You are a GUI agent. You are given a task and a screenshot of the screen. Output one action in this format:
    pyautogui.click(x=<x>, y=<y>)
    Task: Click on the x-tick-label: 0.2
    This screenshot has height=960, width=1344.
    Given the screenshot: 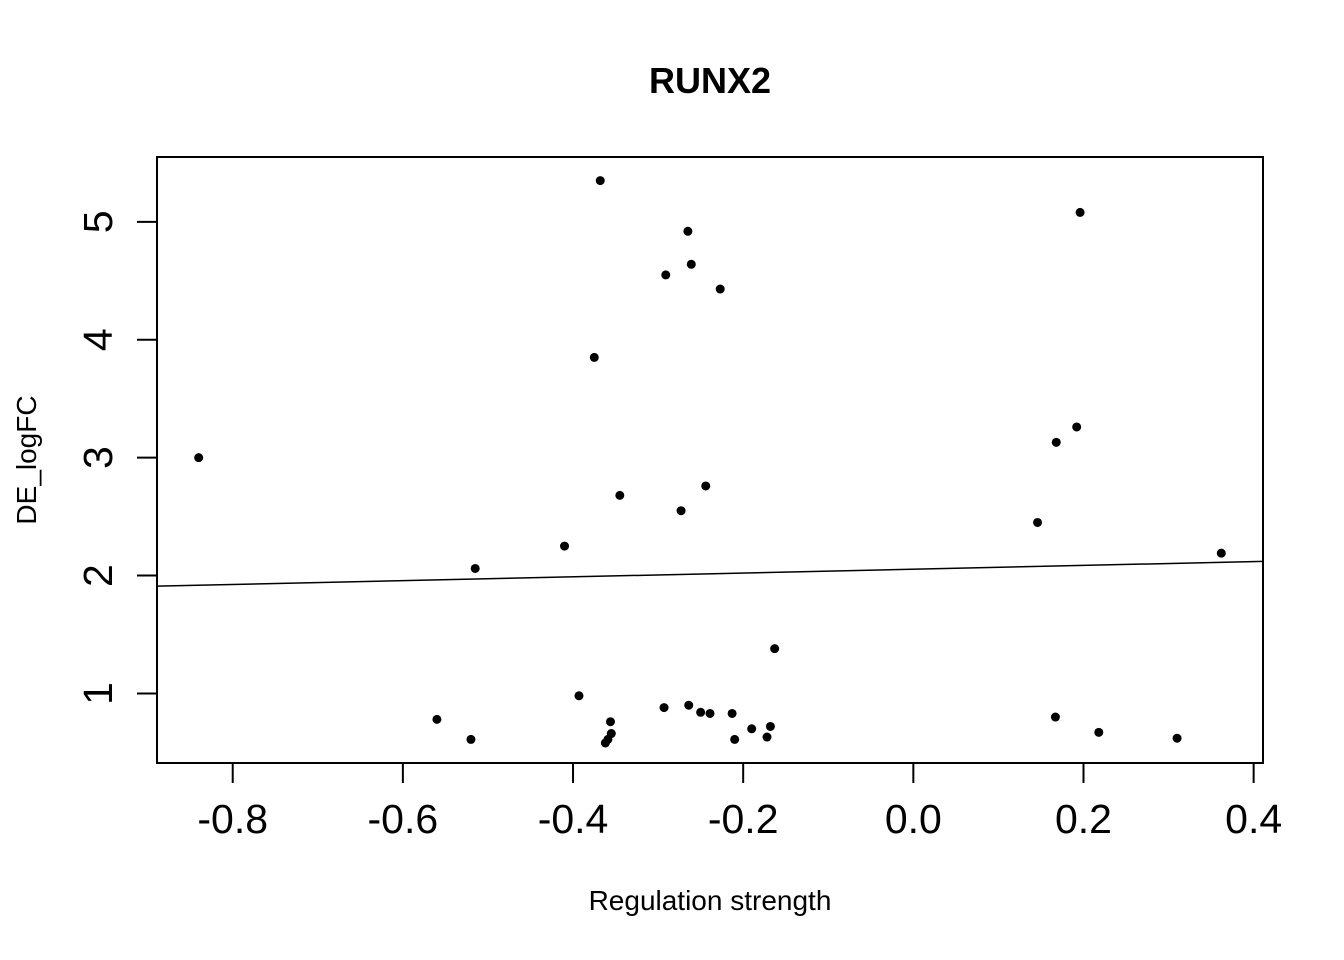 What is the action you would take?
    pyautogui.click(x=1083, y=819)
    